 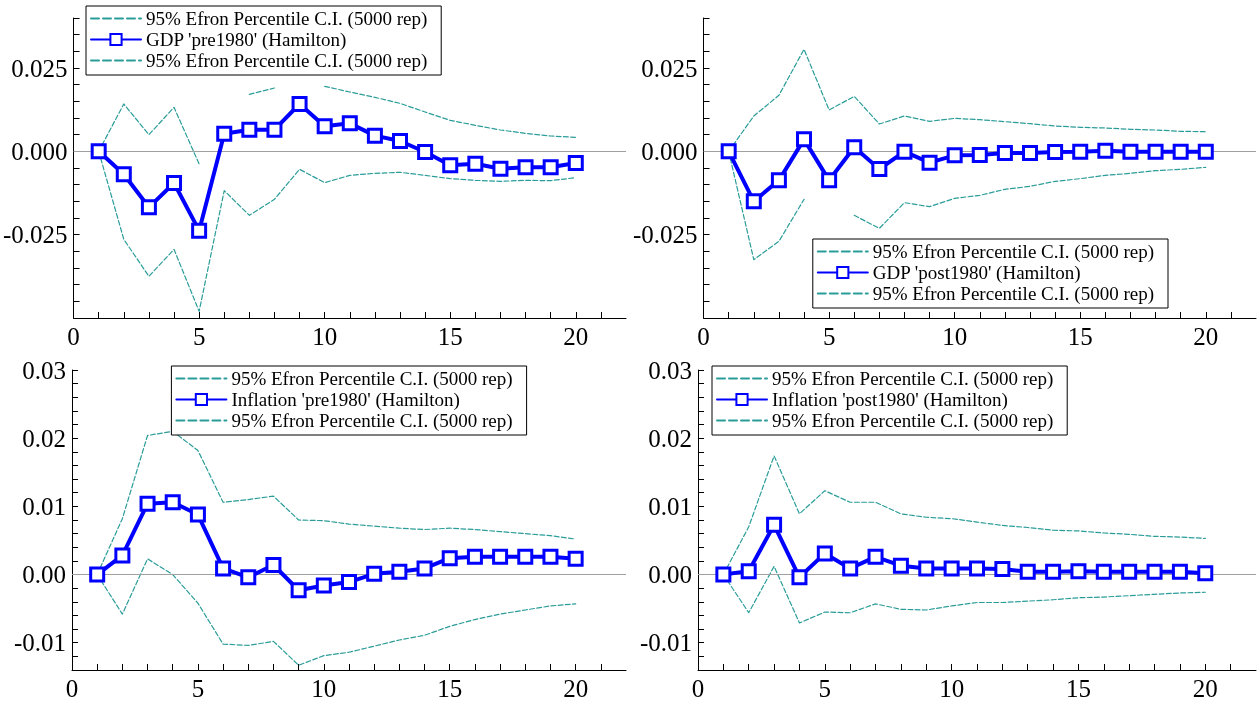 I want to click on legend-label: GDP 'post1980' (Hamilton), so click(x=976, y=273).